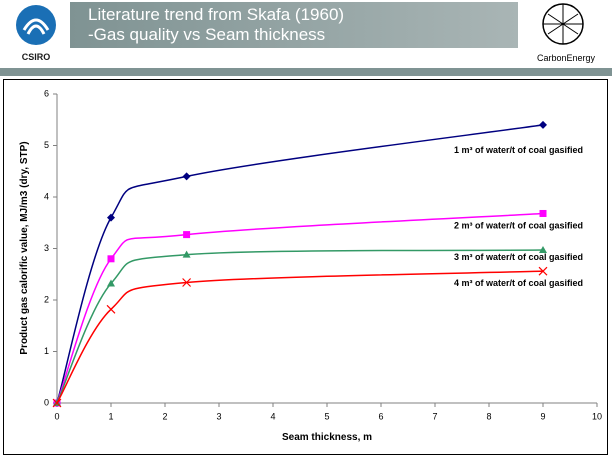  I want to click on logo-right-text: CarbonEnergy, so click(566, 58).